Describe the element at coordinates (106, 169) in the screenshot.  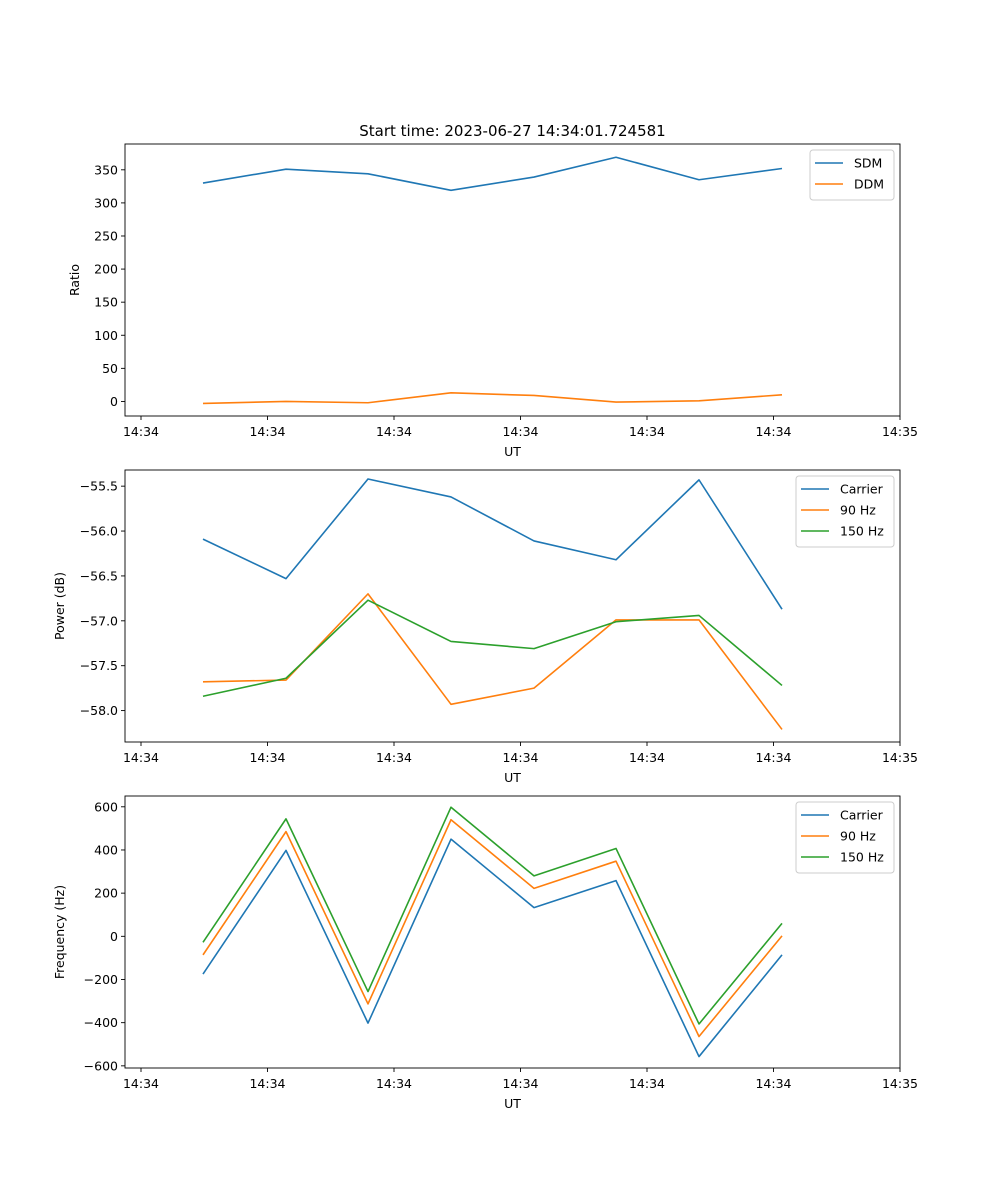
I see `y-tick-label: 350` at that location.